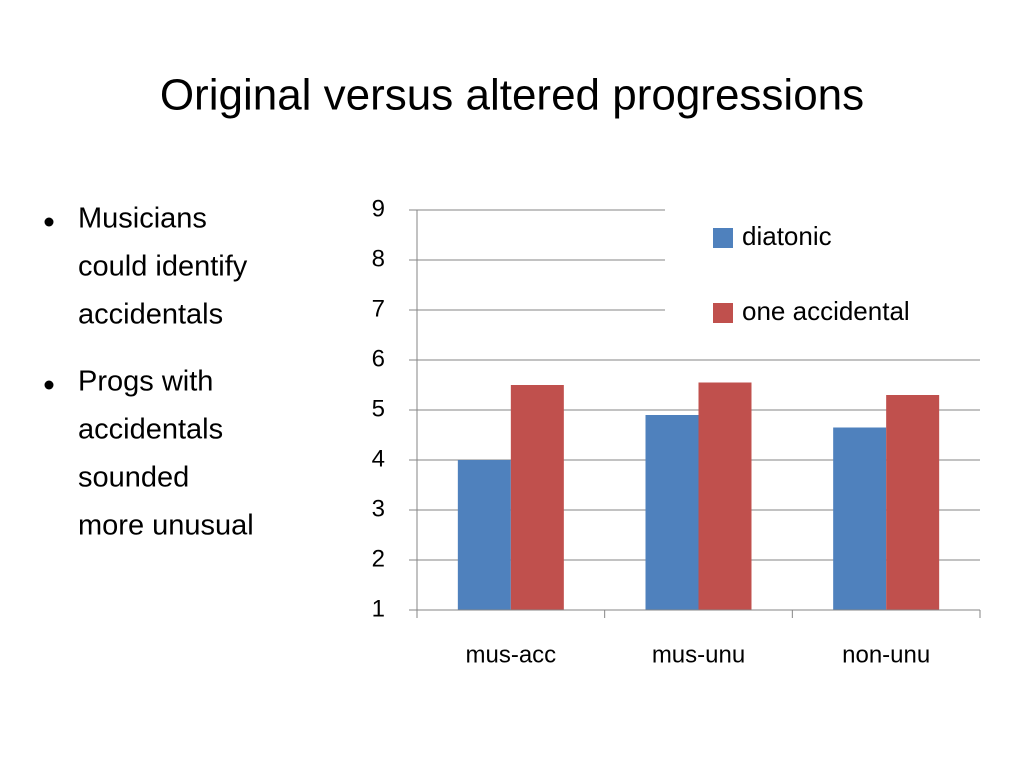 This screenshot has width=1024, height=768. What do you see at coordinates (163, 267) in the screenshot?
I see `bullet-text: could identify` at bounding box center [163, 267].